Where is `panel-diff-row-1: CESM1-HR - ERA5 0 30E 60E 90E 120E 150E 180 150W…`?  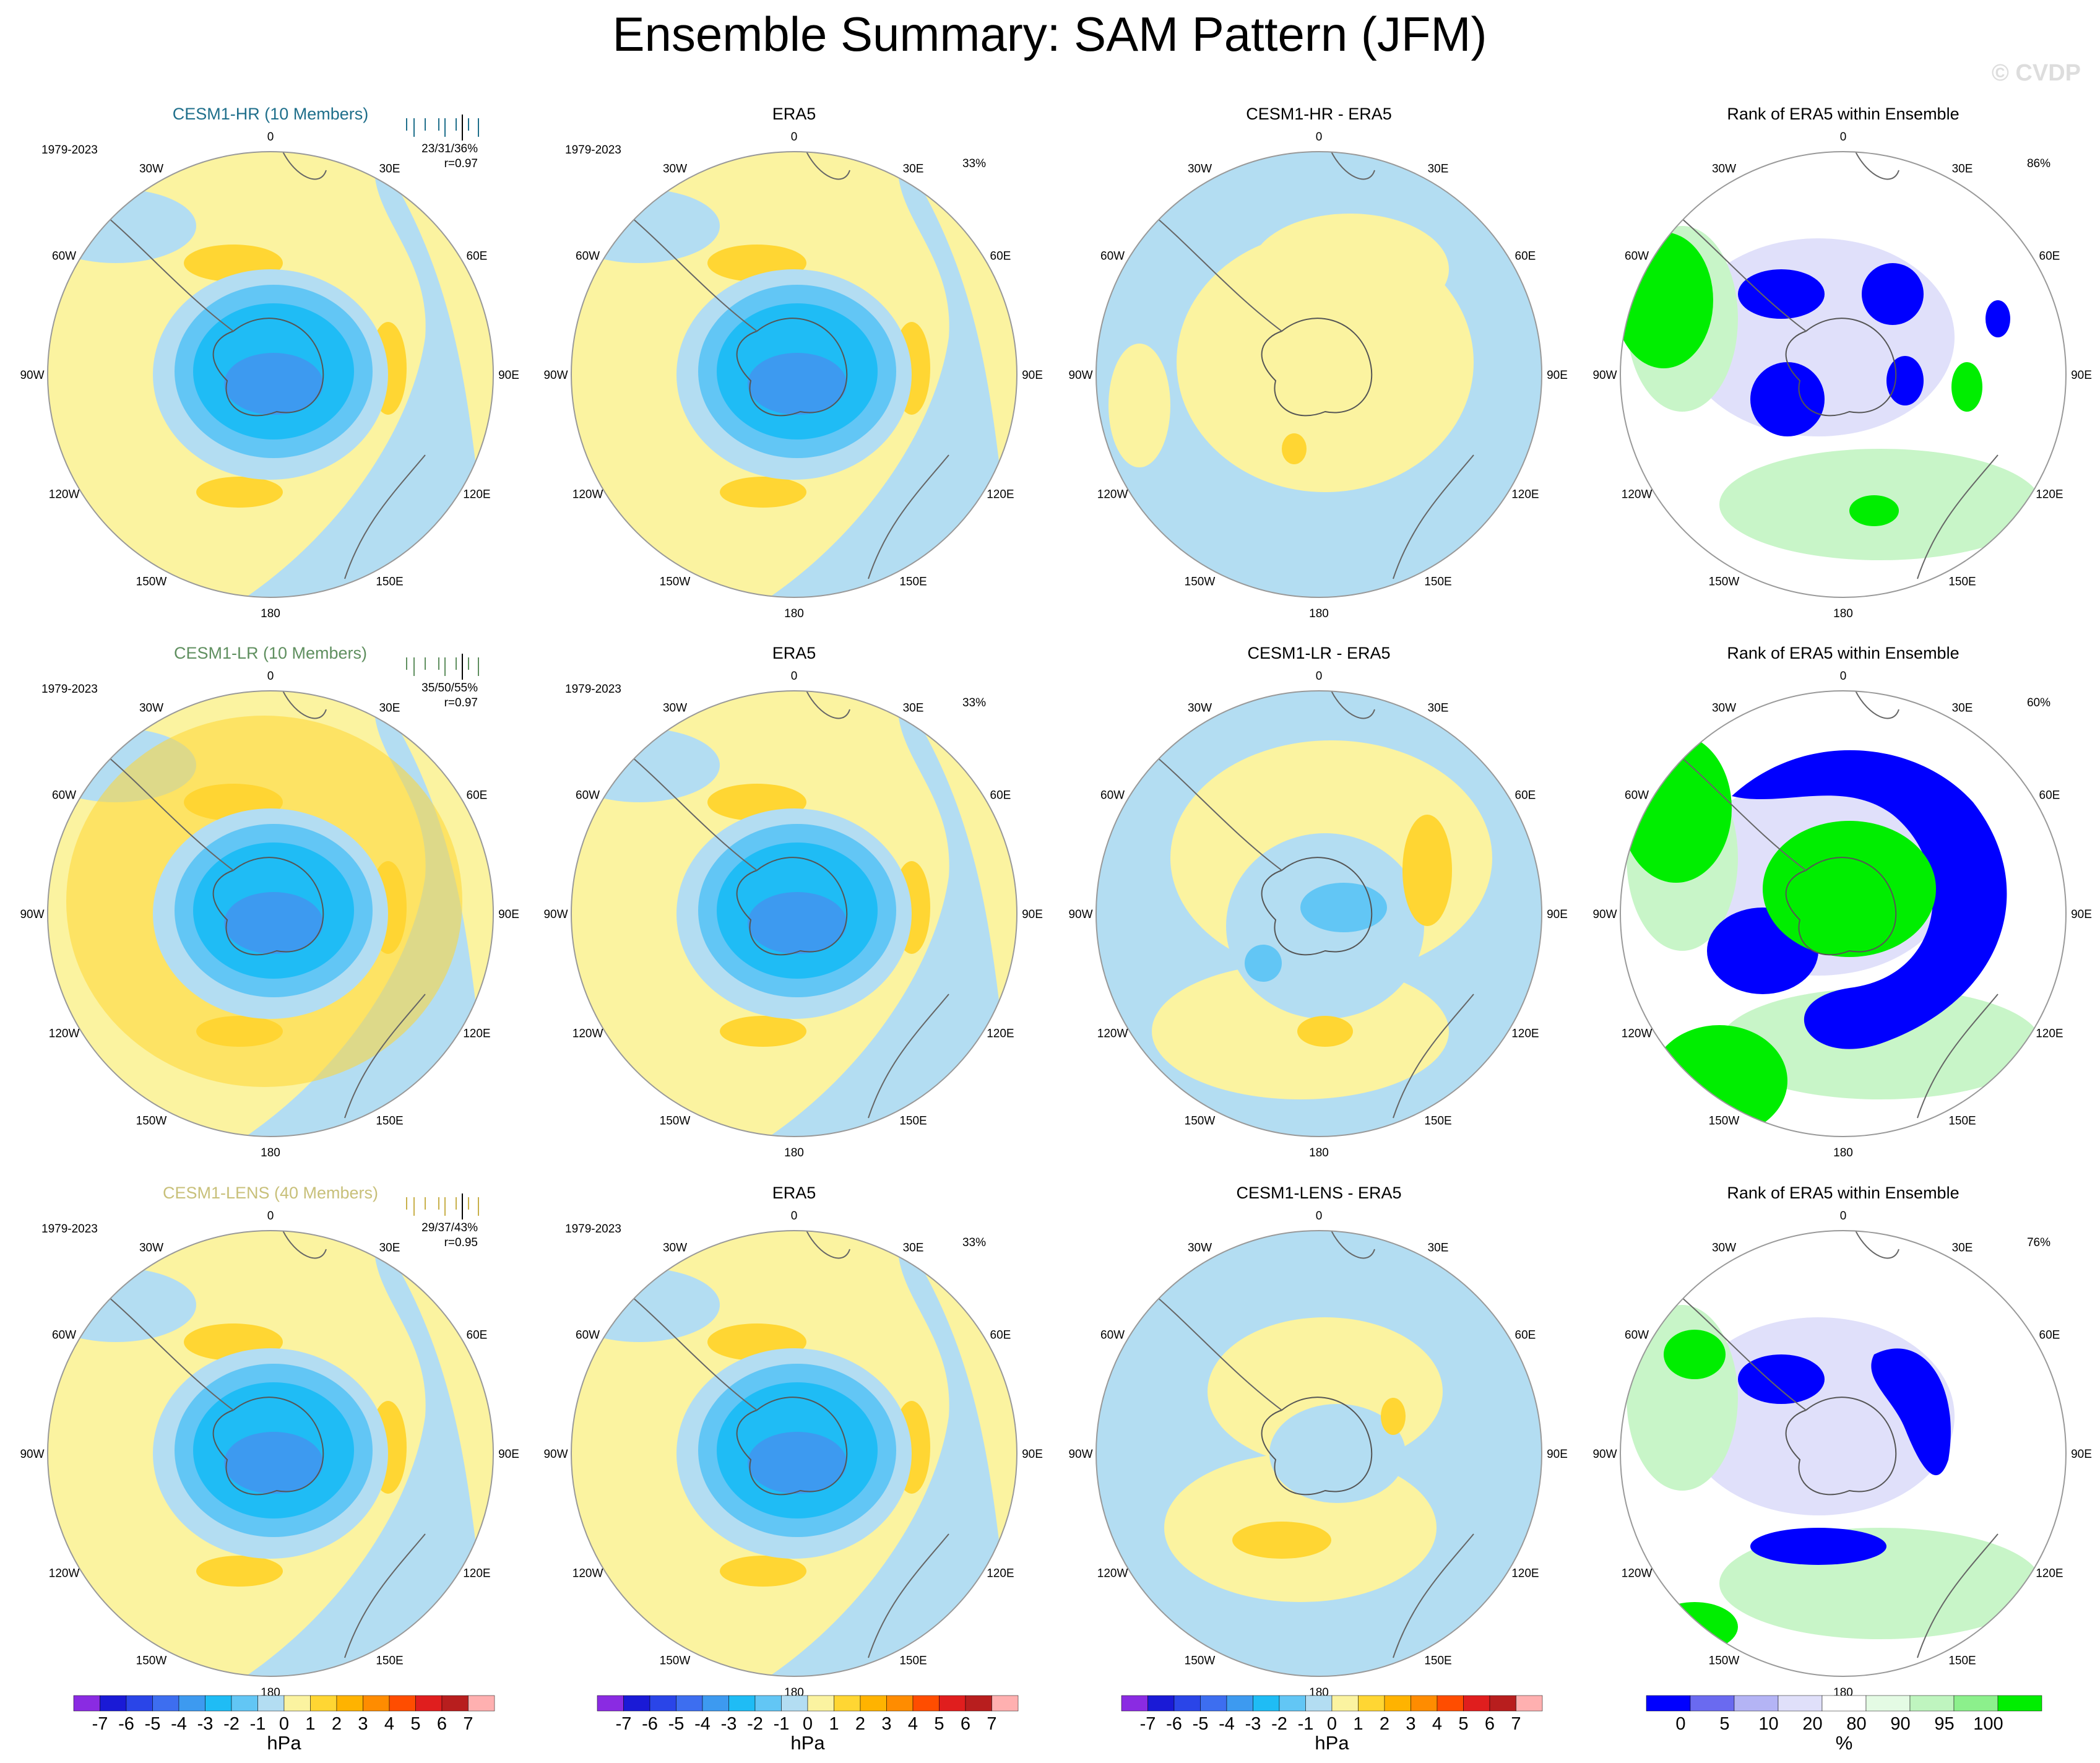
panel-diff-row-1: CESM1-HR - ERA5 0 30E 60E 90E 120E 150E 180 150W… is located at coordinates (1317, 362).